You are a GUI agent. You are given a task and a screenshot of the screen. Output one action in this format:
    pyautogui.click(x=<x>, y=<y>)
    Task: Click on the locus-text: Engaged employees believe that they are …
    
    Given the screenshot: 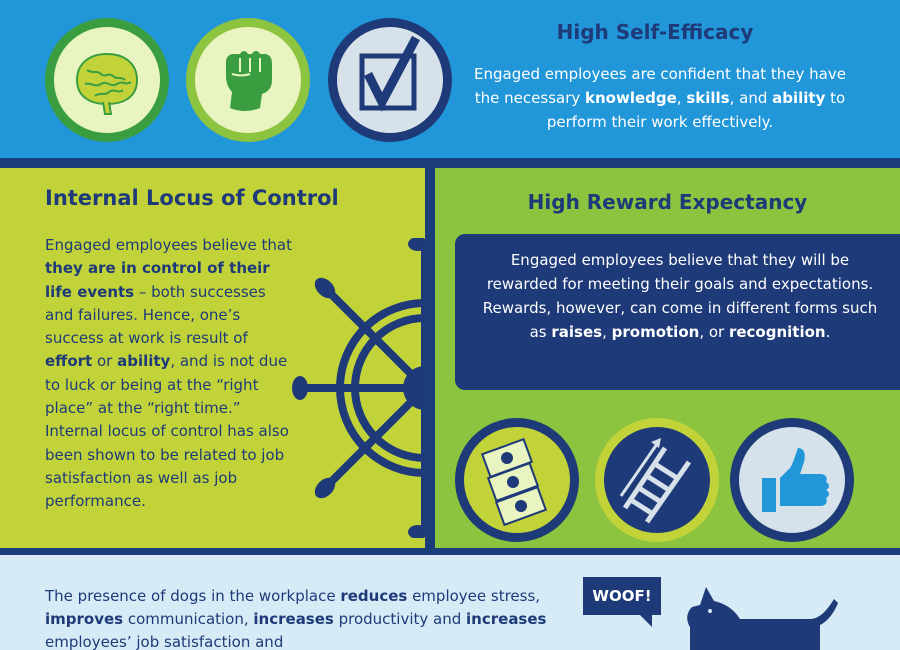 What is the action you would take?
    pyautogui.click(x=169, y=373)
    